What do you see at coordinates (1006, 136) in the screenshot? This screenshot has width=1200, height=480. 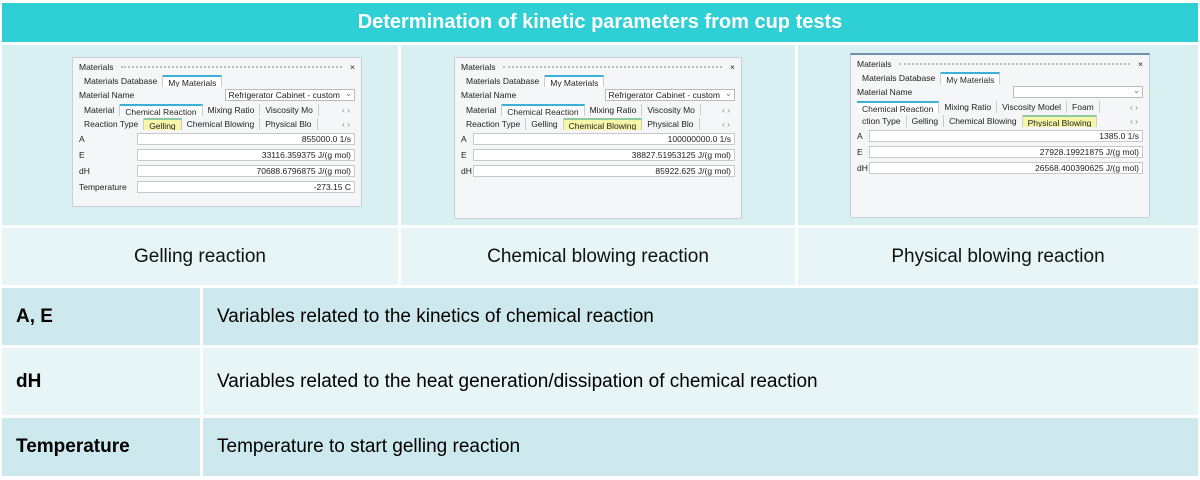 I see `field-input: 1385.0 1/s` at bounding box center [1006, 136].